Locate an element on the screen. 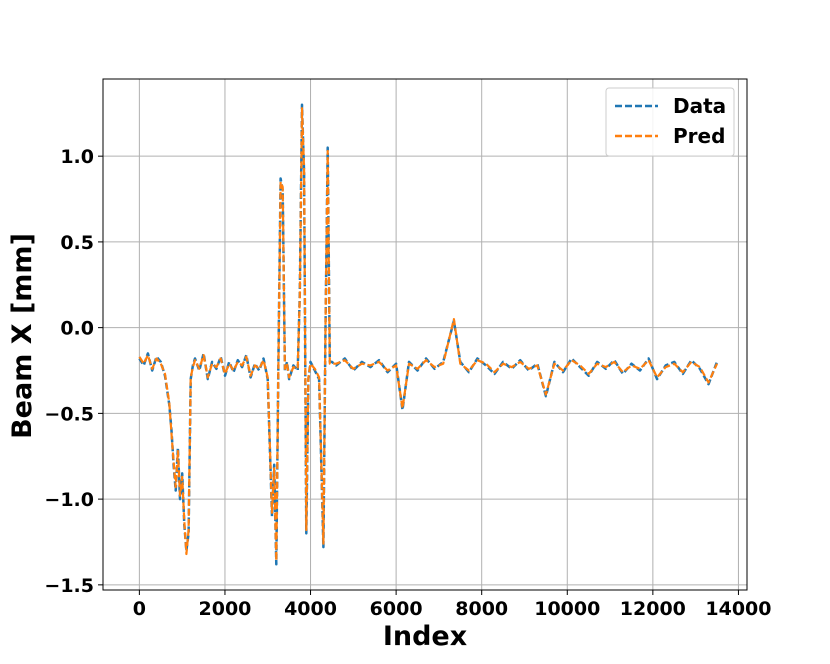 The width and height of the screenshot is (830, 664). y-tick-label: 0.0 is located at coordinates (77, 329).